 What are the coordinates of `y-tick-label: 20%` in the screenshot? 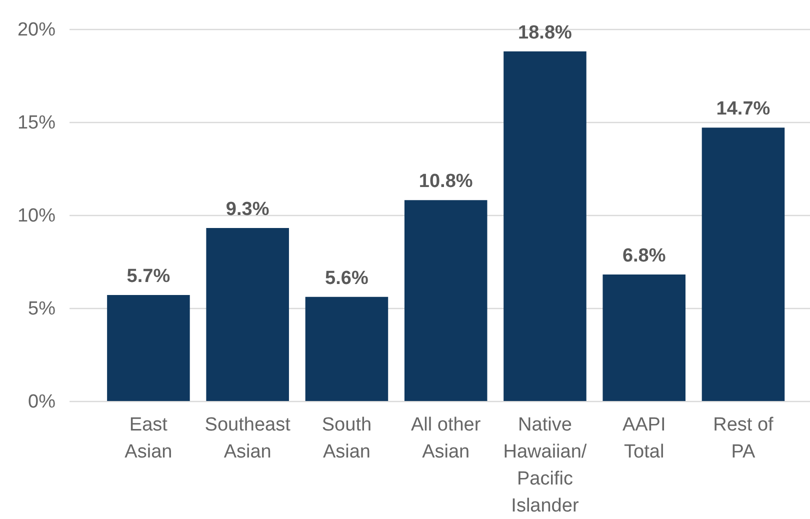 It's located at (36, 30).